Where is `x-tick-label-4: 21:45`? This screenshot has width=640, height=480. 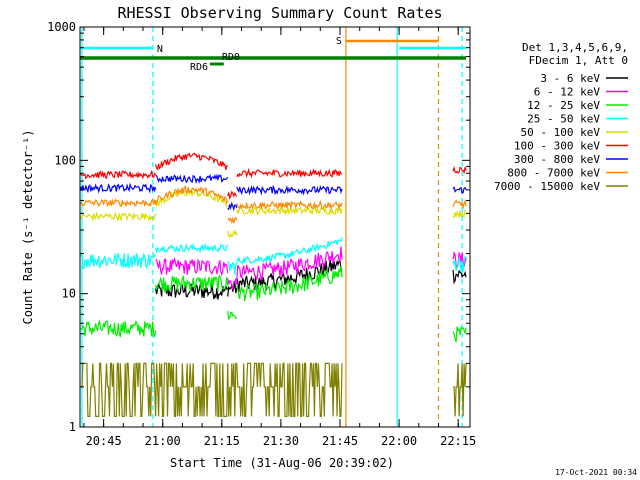 x-tick-label-4: 21:45 is located at coordinates (340, 441).